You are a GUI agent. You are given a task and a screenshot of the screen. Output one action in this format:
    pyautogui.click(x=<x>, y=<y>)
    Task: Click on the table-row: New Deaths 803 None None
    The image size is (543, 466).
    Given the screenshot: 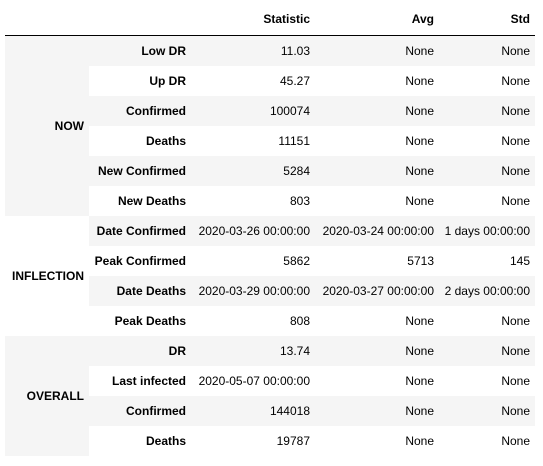 What is the action you would take?
    pyautogui.click(x=270, y=200)
    